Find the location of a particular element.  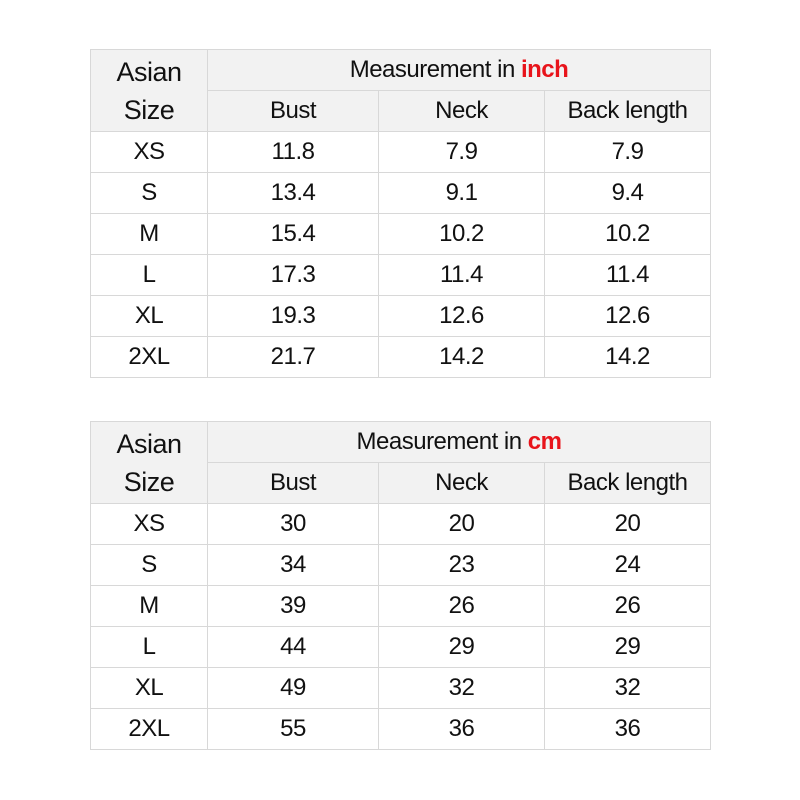

table-row: 2XL 21.7 14.2 14.2 is located at coordinates (401, 357).